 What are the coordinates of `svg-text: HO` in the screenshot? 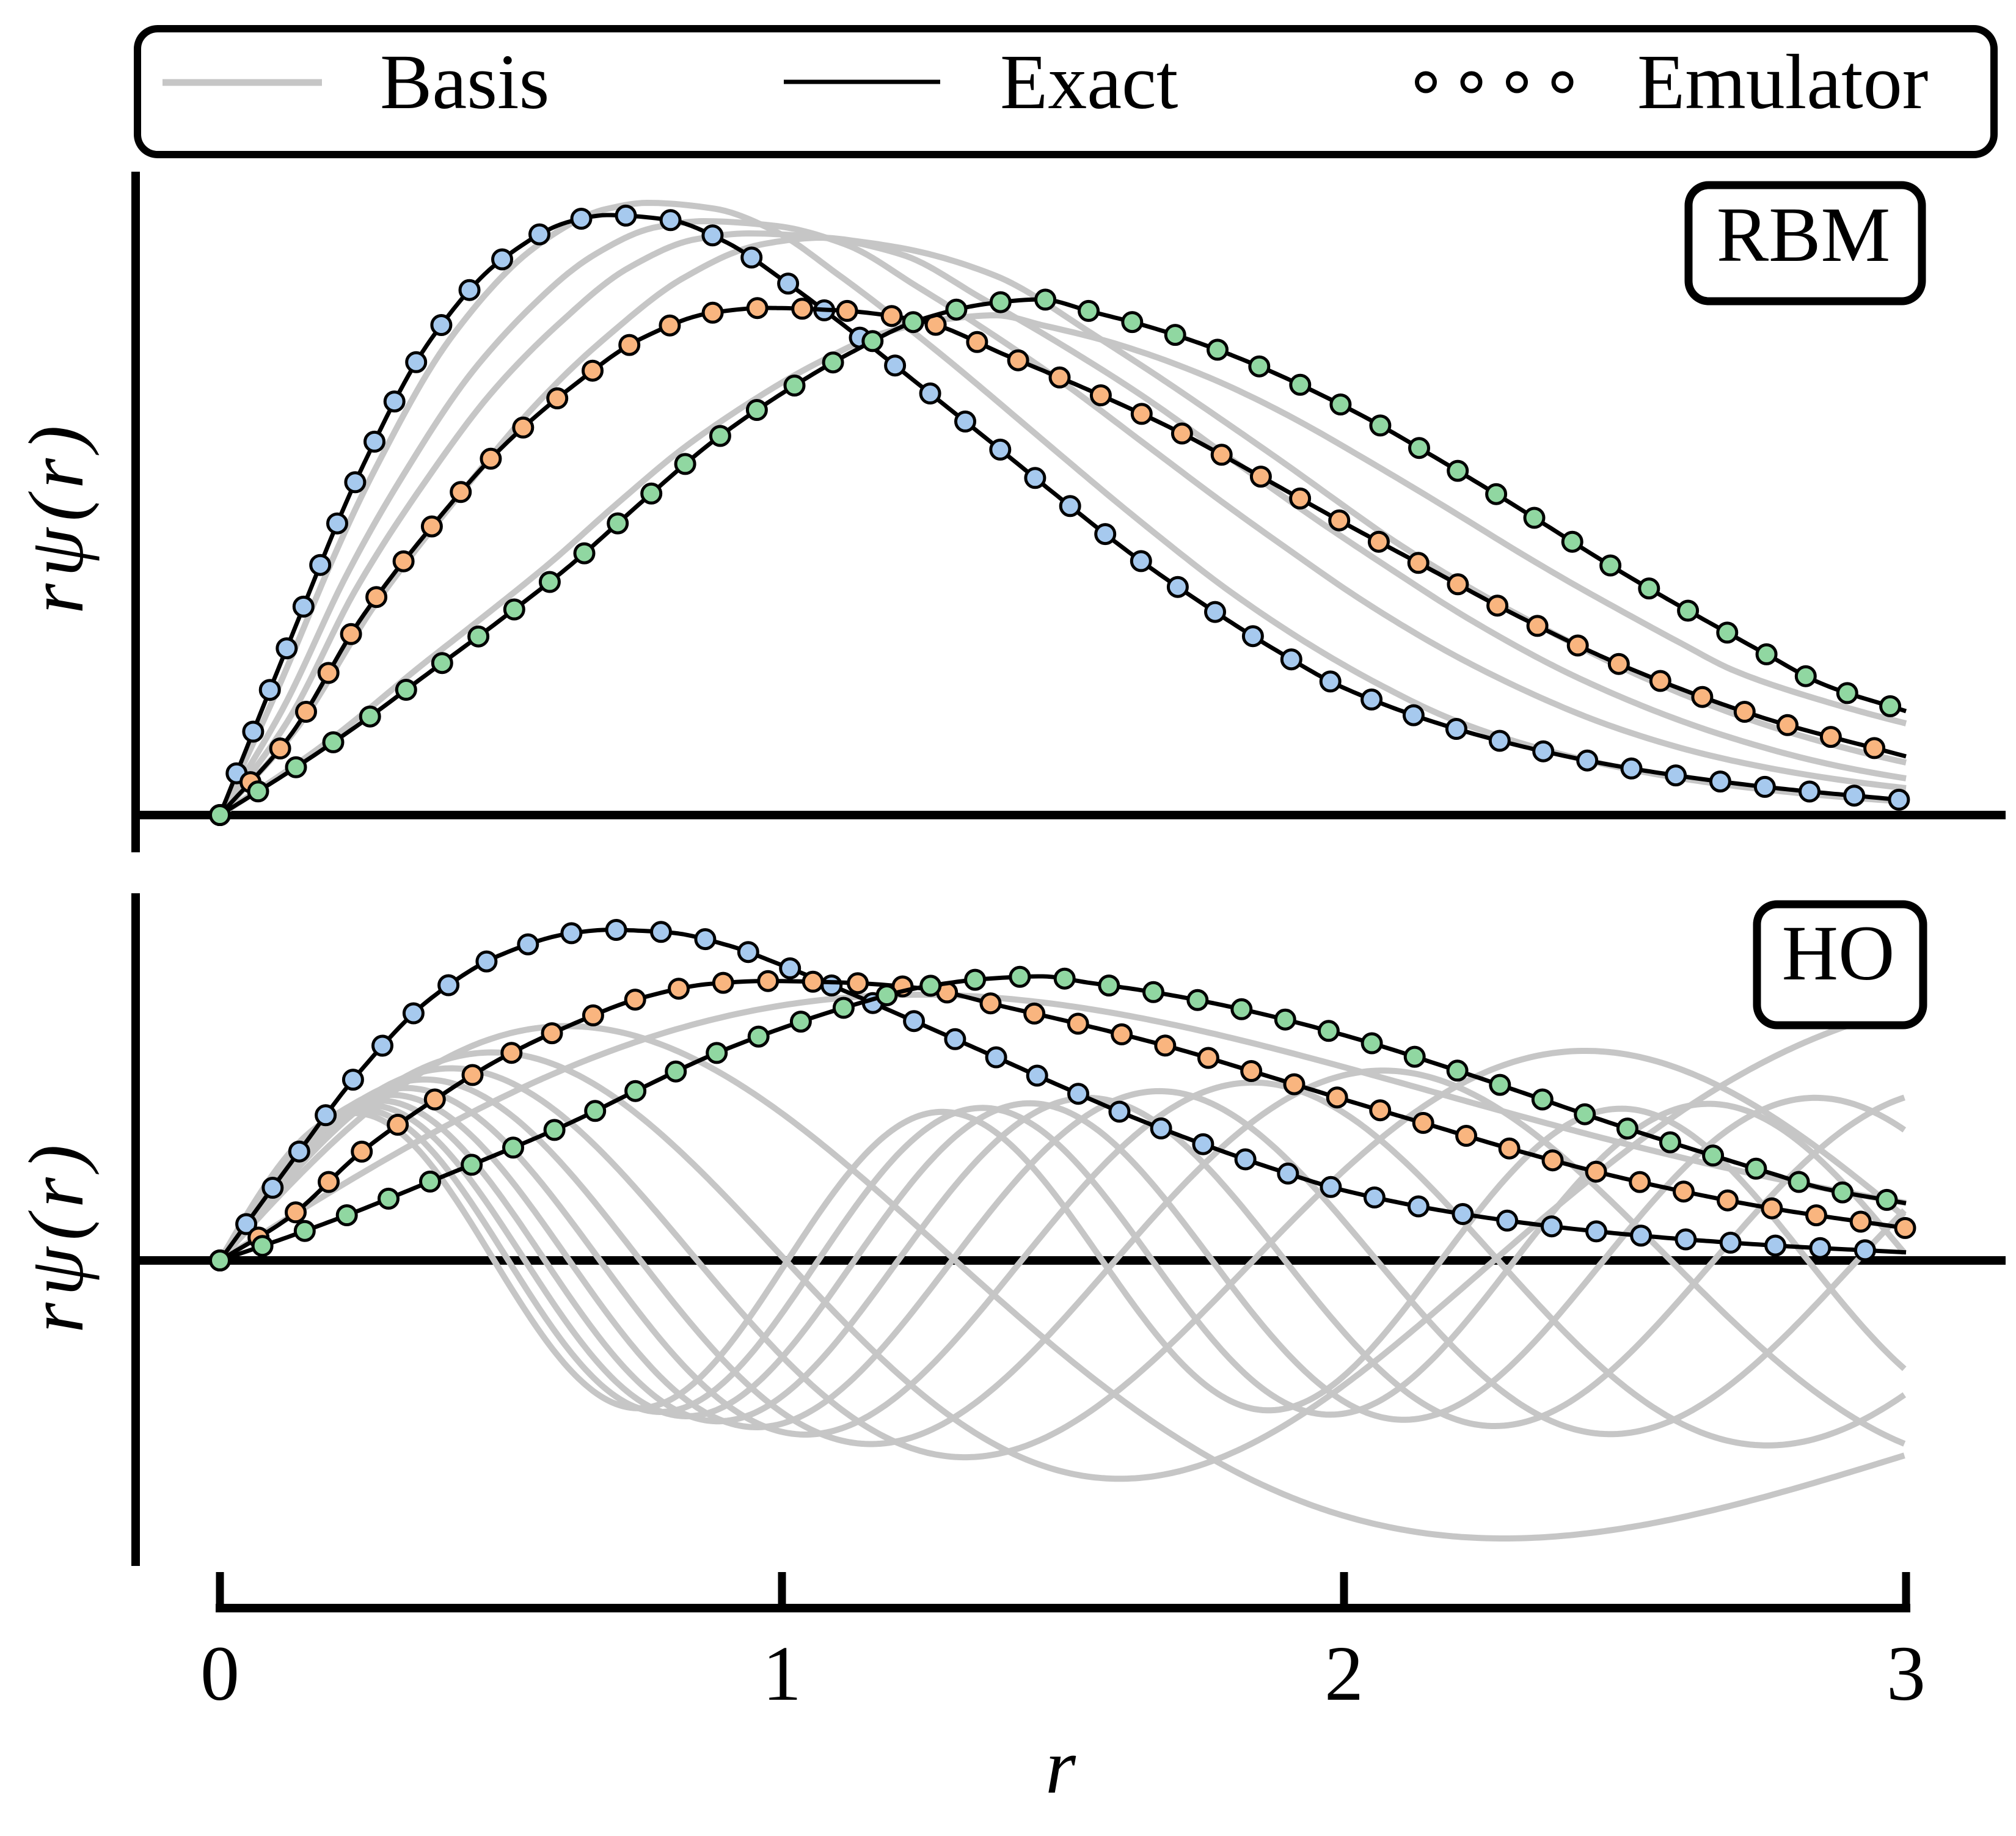 It's located at (1838, 953).